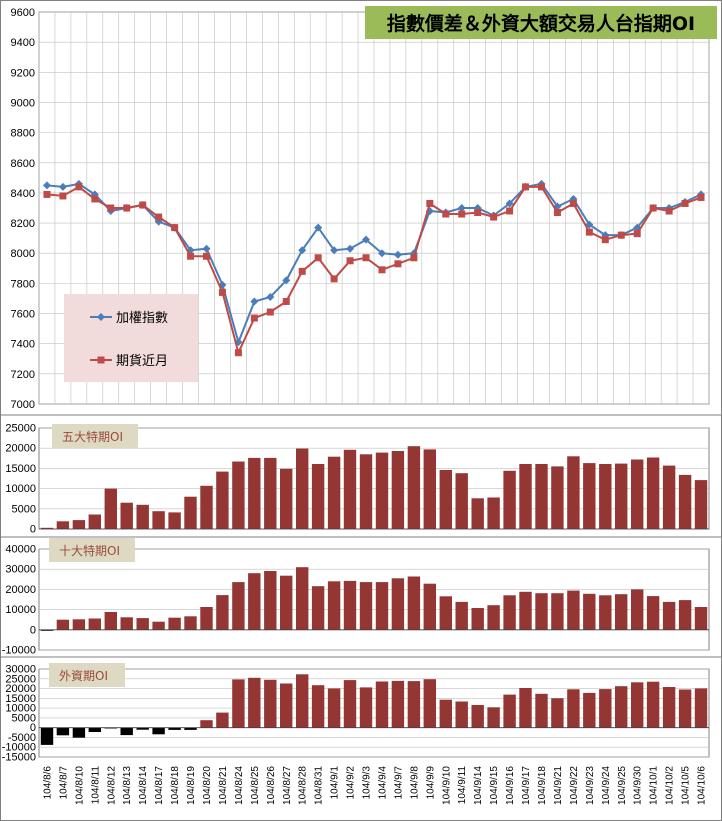  I want to click on x-tick-label: 104/9/22, so click(574, 785).